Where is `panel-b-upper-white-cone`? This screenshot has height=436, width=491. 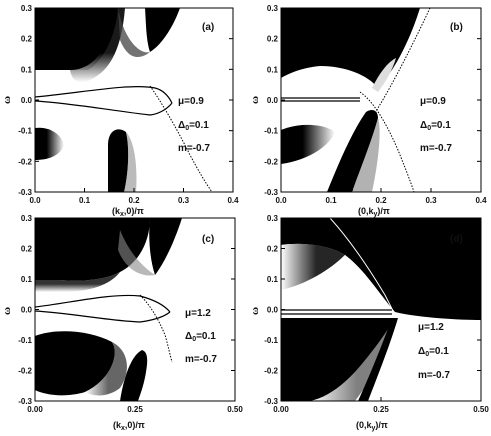 panel-b-upper-white-cone is located at coordinates (384, 75).